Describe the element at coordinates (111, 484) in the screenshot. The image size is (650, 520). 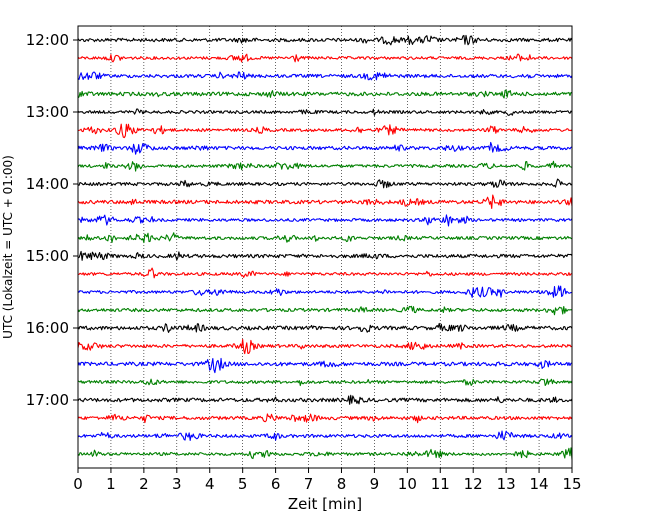
I see `x-tick-label: 1` at that location.